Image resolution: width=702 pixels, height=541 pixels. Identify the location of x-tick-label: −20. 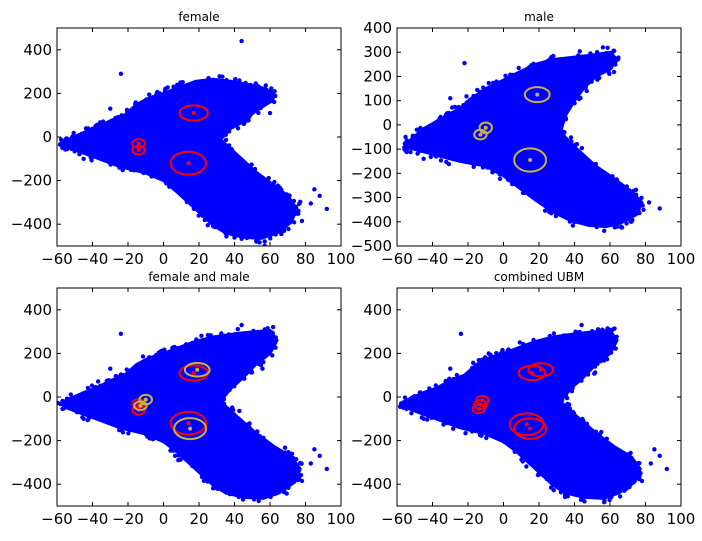
(128, 519).